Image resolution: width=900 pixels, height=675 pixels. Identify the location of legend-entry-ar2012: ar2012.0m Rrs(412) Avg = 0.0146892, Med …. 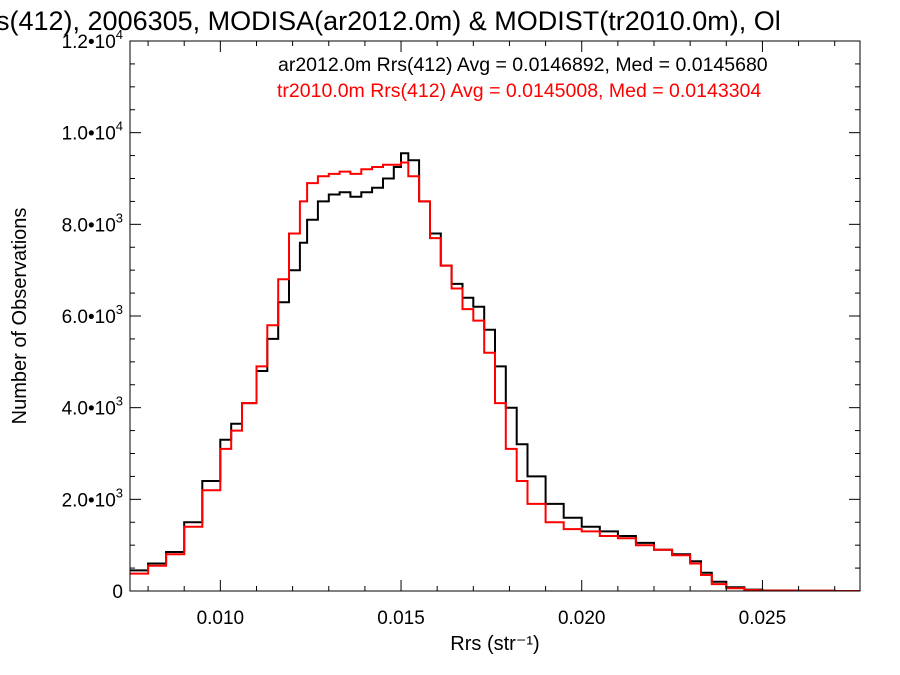
(523, 65).